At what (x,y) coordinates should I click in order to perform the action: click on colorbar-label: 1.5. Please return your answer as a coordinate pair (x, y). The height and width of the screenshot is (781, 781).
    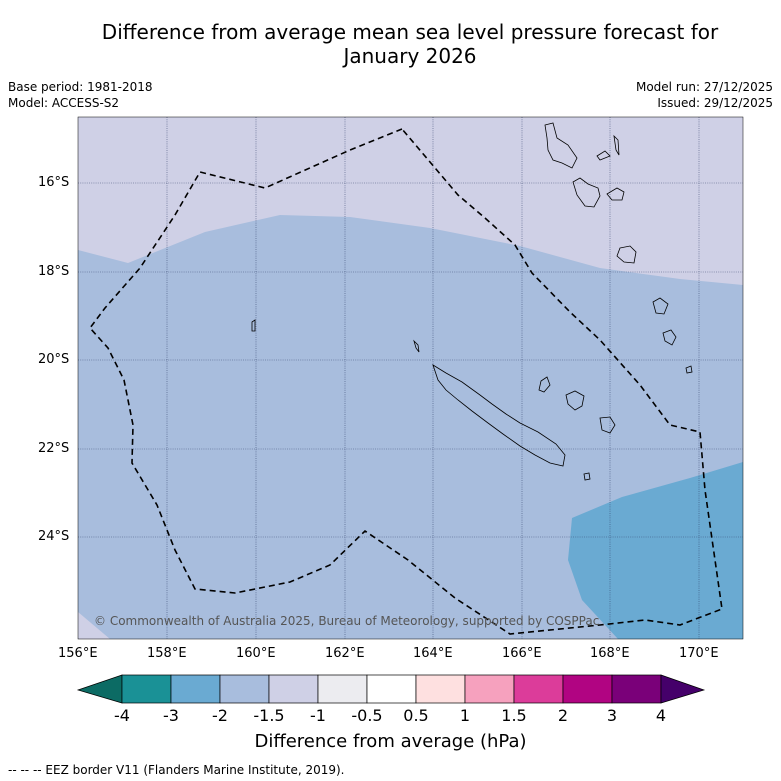
    Looking at the image, I should click on (514, 715).